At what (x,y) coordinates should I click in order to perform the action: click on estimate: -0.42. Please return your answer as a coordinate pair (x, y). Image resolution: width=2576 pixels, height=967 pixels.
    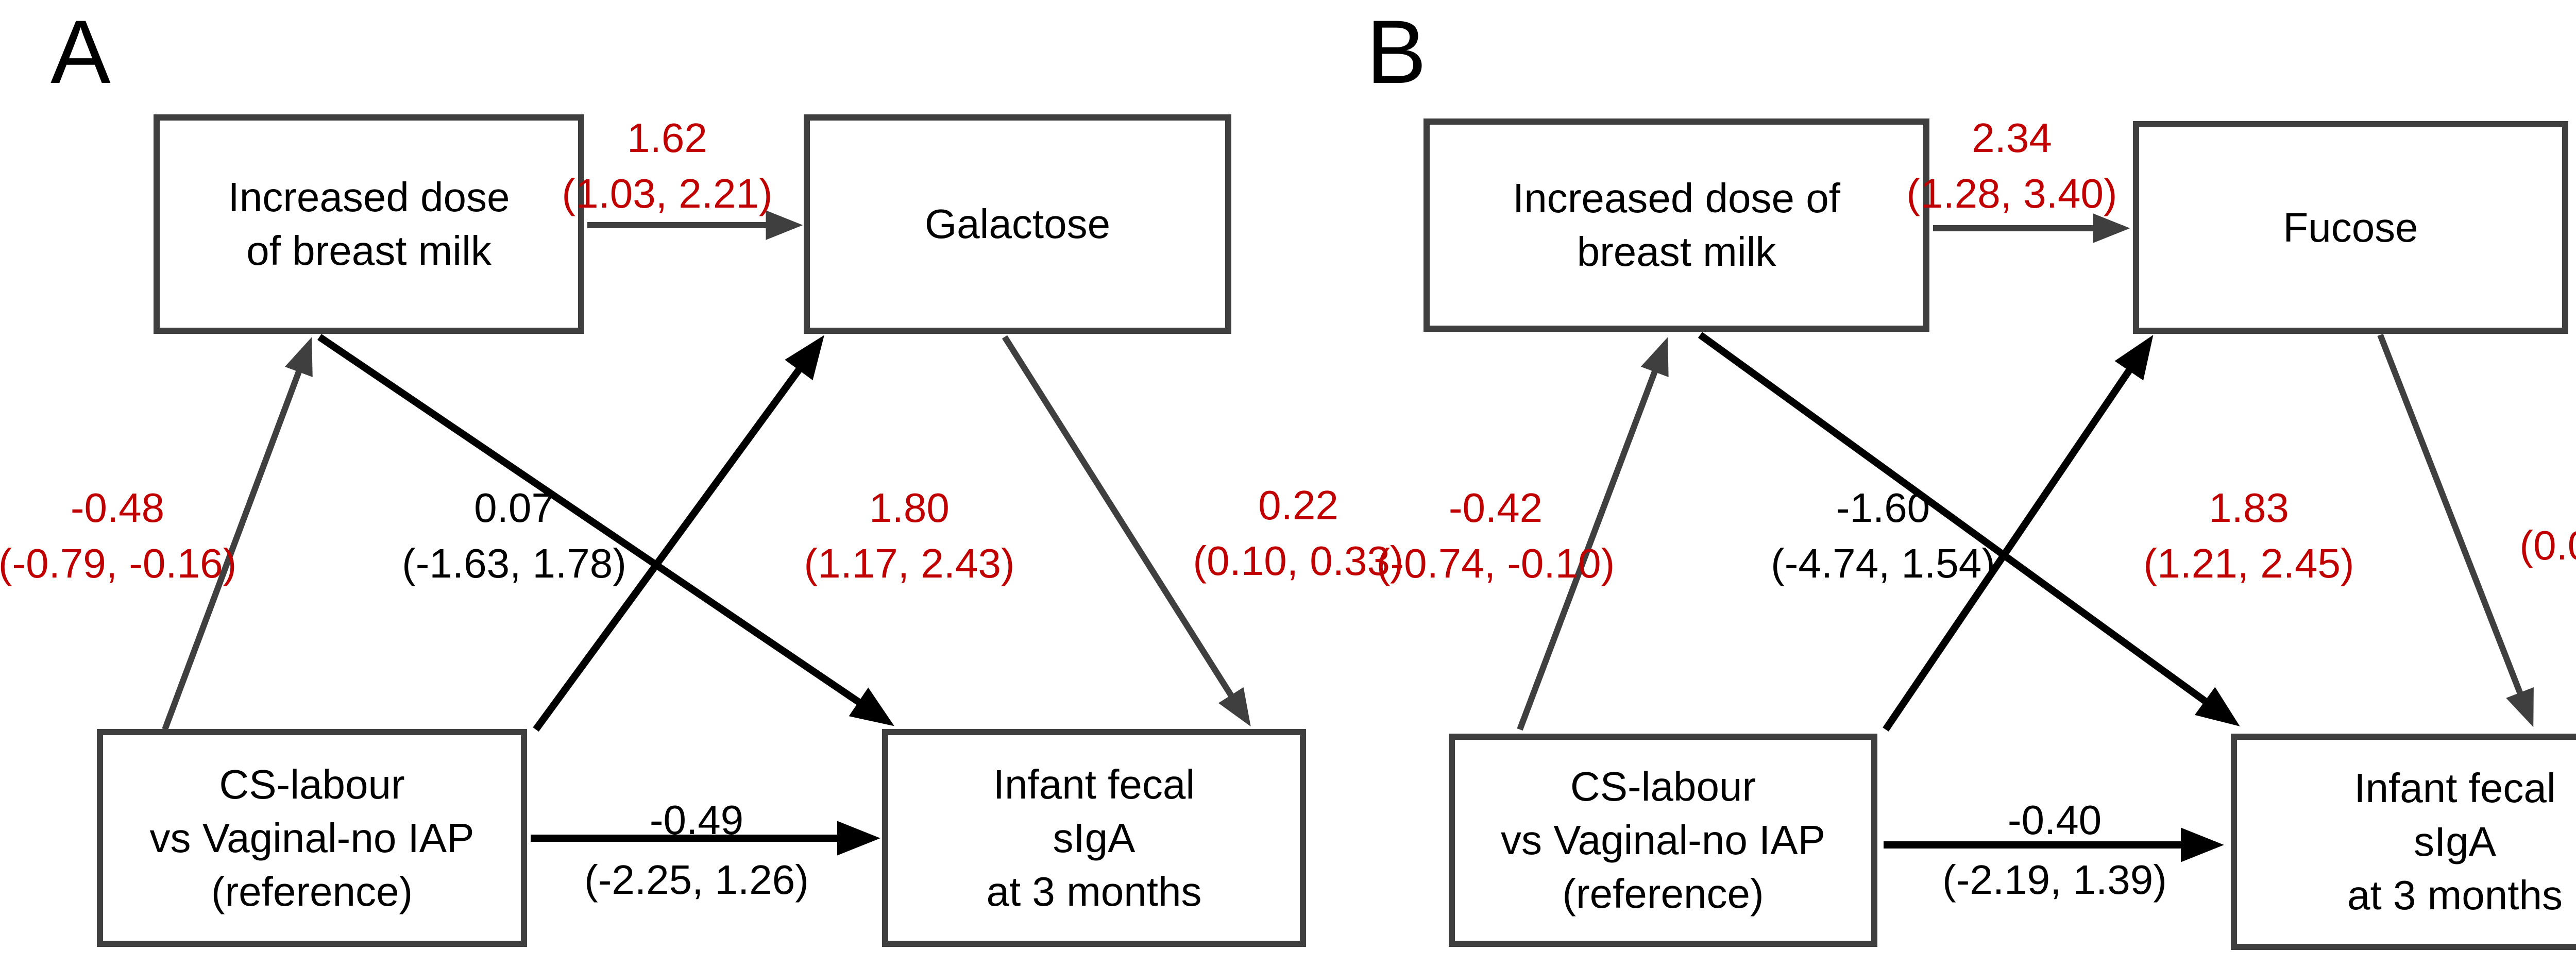
    Looking at the image, I should click on (1495, 508).